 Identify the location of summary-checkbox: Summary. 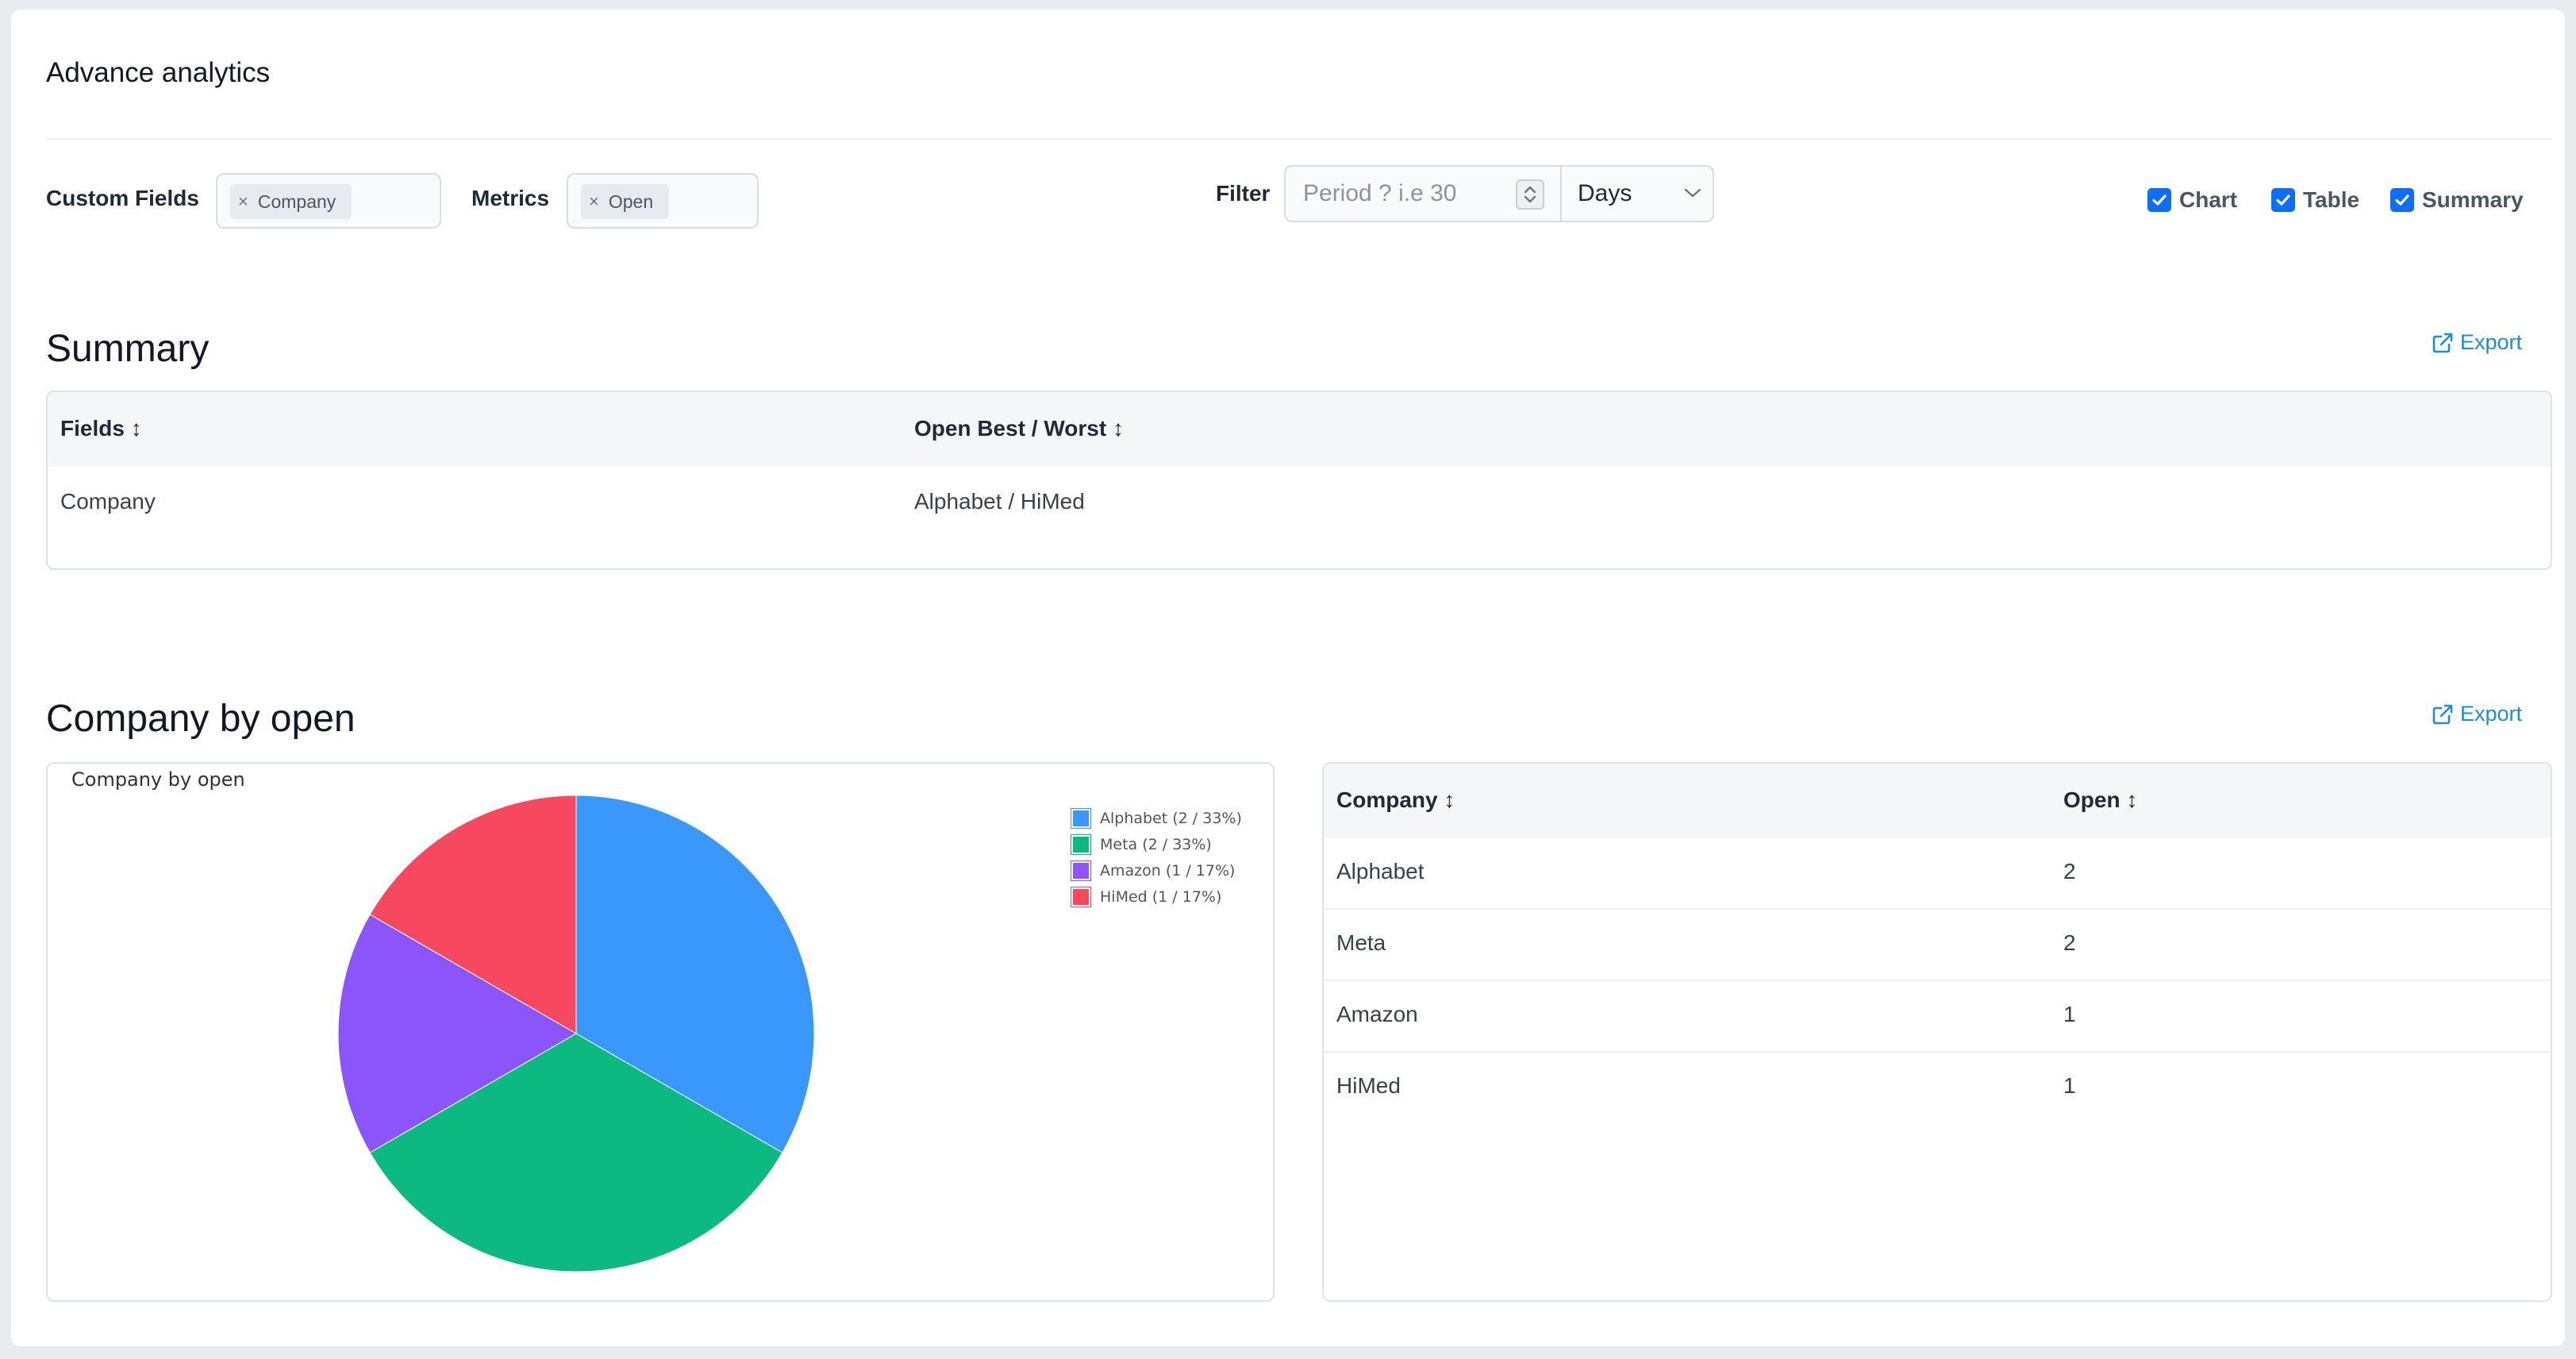
(2457, 200).